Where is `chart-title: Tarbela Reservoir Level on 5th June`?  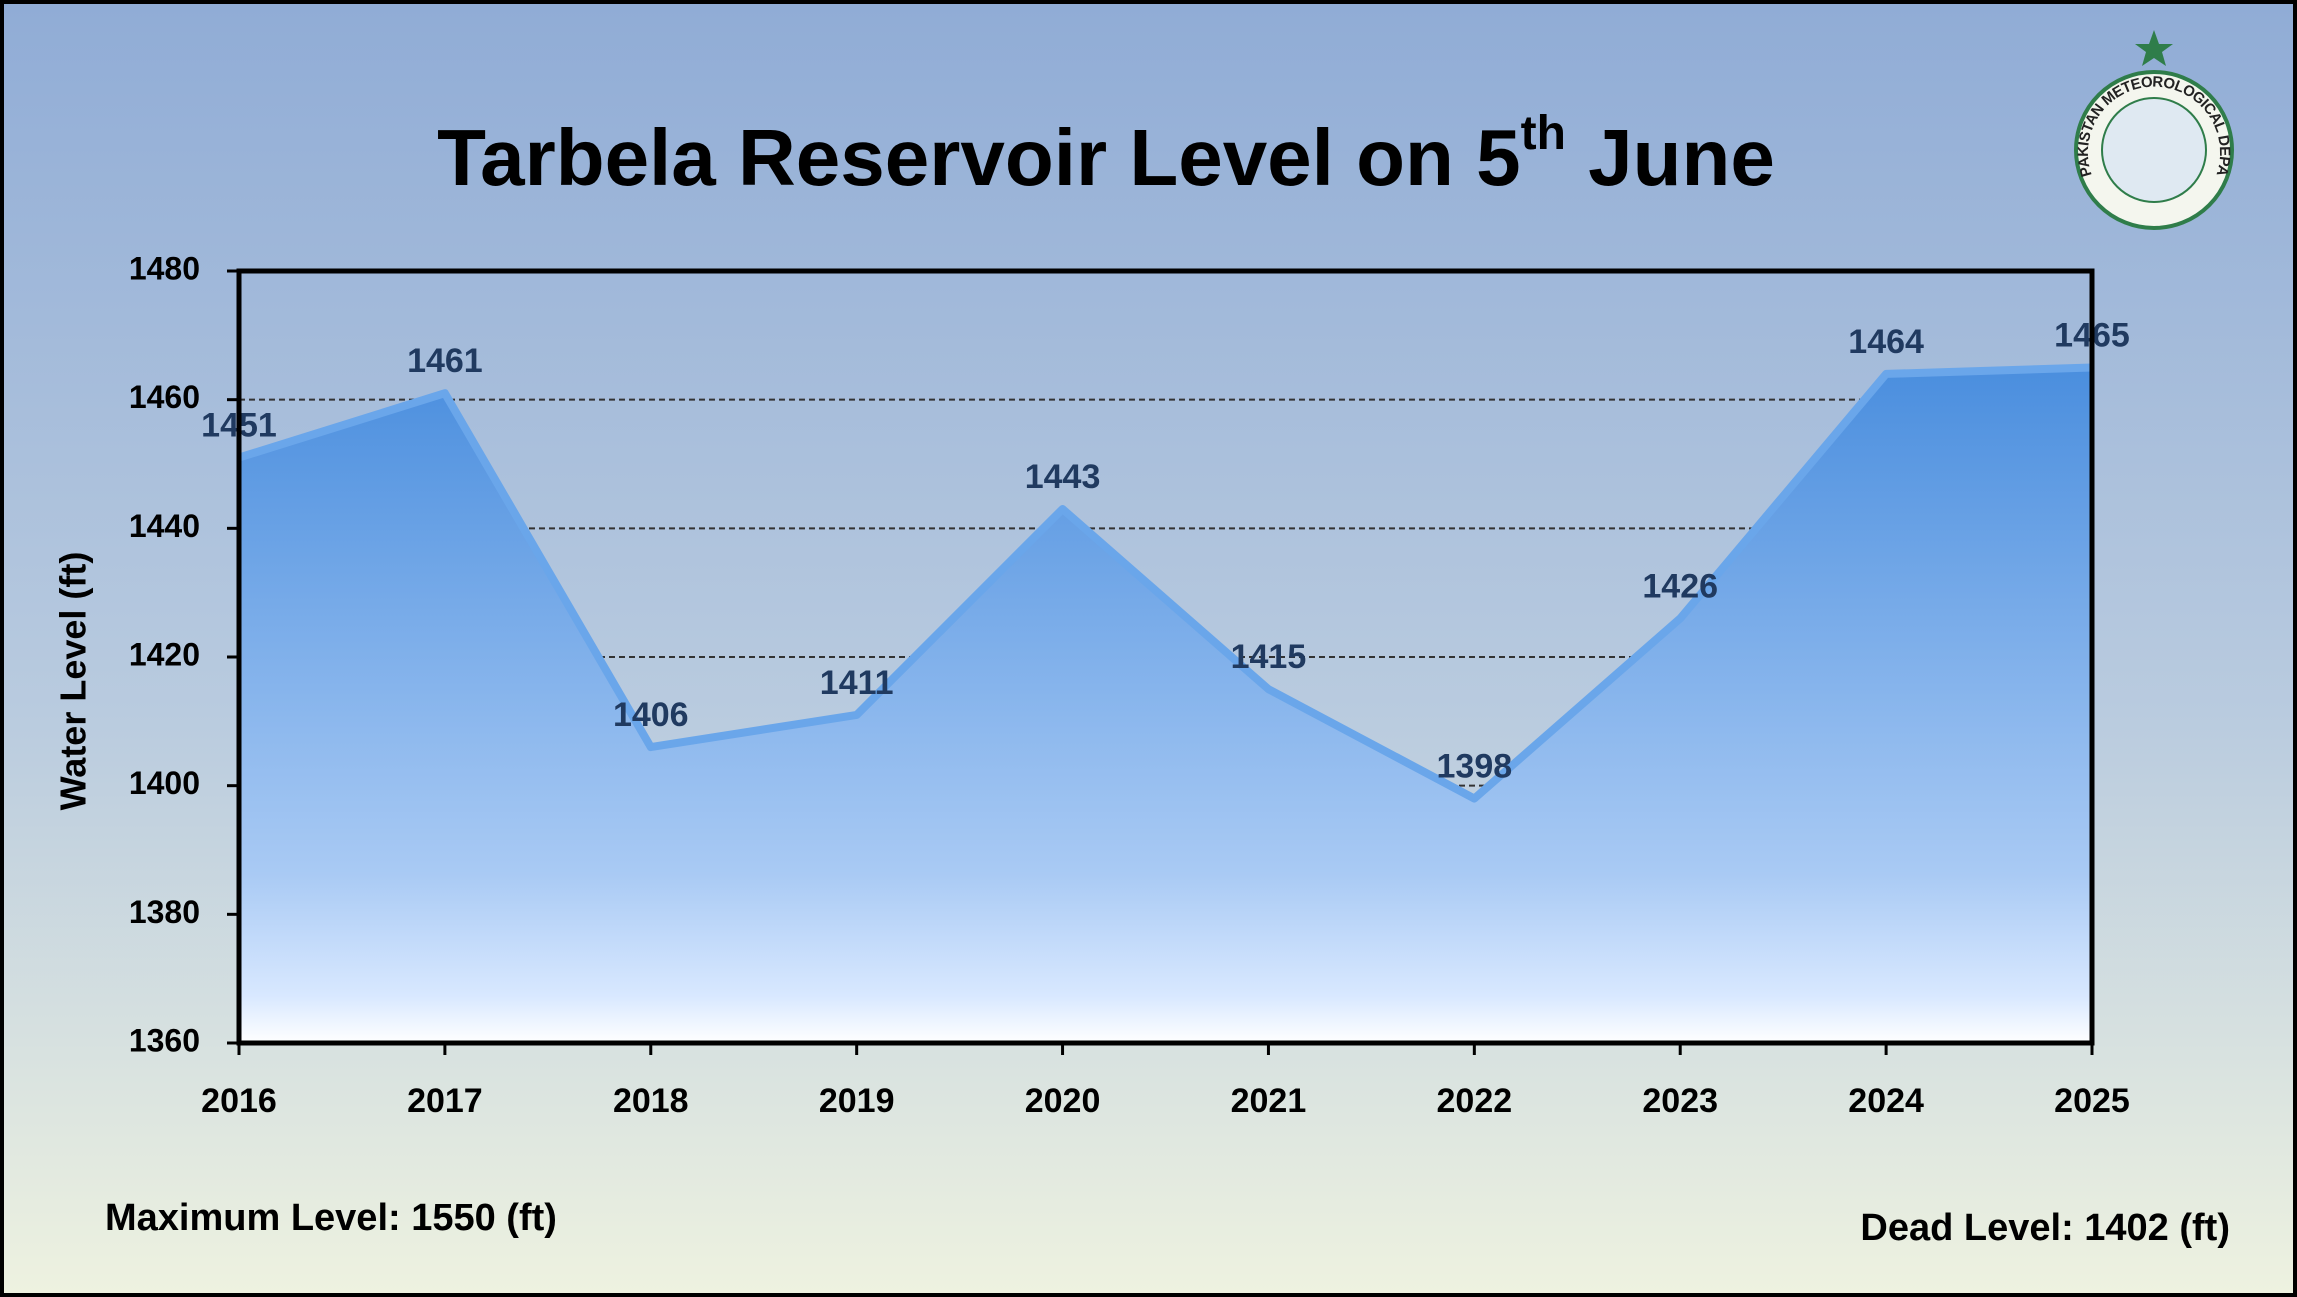 chart-title: Tarbela Reservoir Level on 5th June is located at coordinates (1106, 154).